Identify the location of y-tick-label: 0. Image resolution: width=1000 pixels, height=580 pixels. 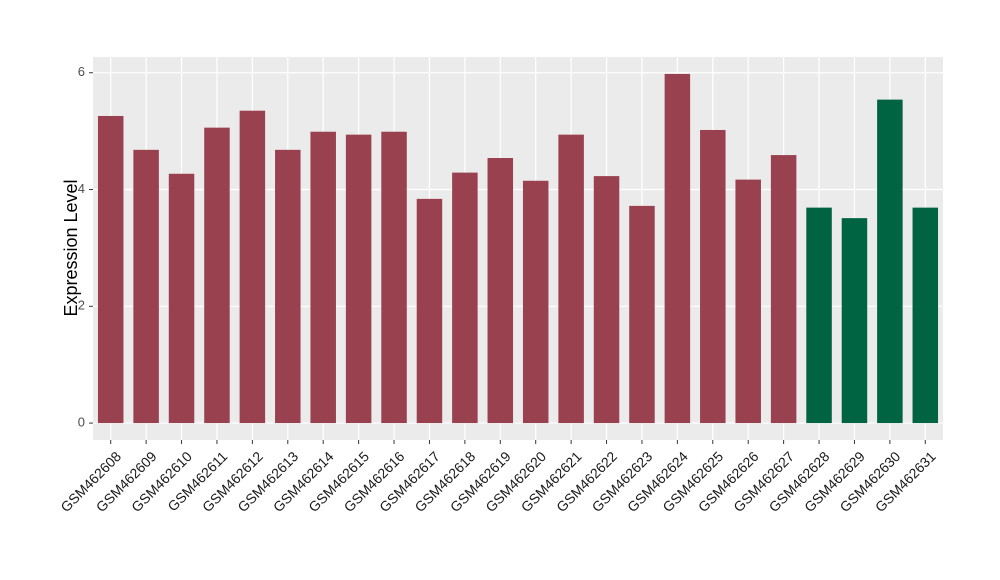
(81, 422).